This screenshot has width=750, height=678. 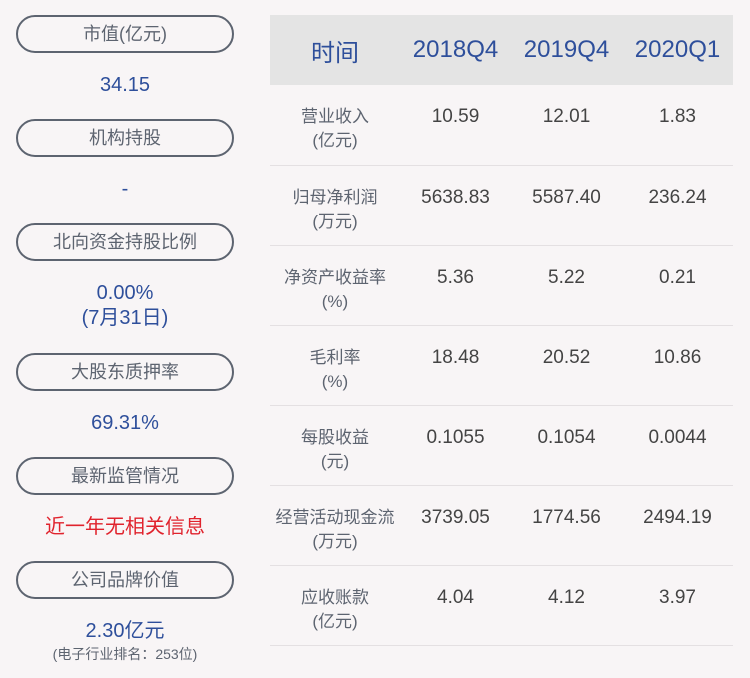 What do you see at coordinates (335, 197) in the screenshot?
I see `metric-name: 归母净利润` at bounding box center [335, 197].